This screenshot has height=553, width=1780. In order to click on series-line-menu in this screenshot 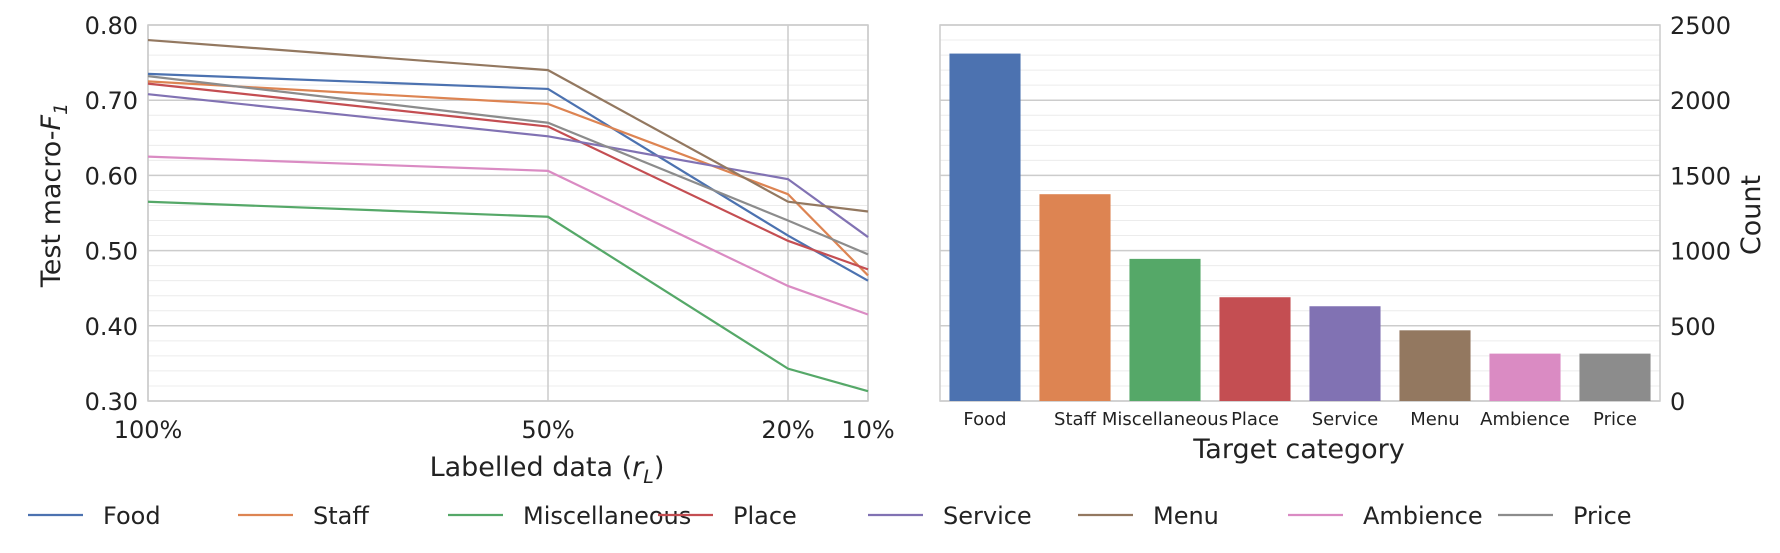, I will do `click(508, 125)`.